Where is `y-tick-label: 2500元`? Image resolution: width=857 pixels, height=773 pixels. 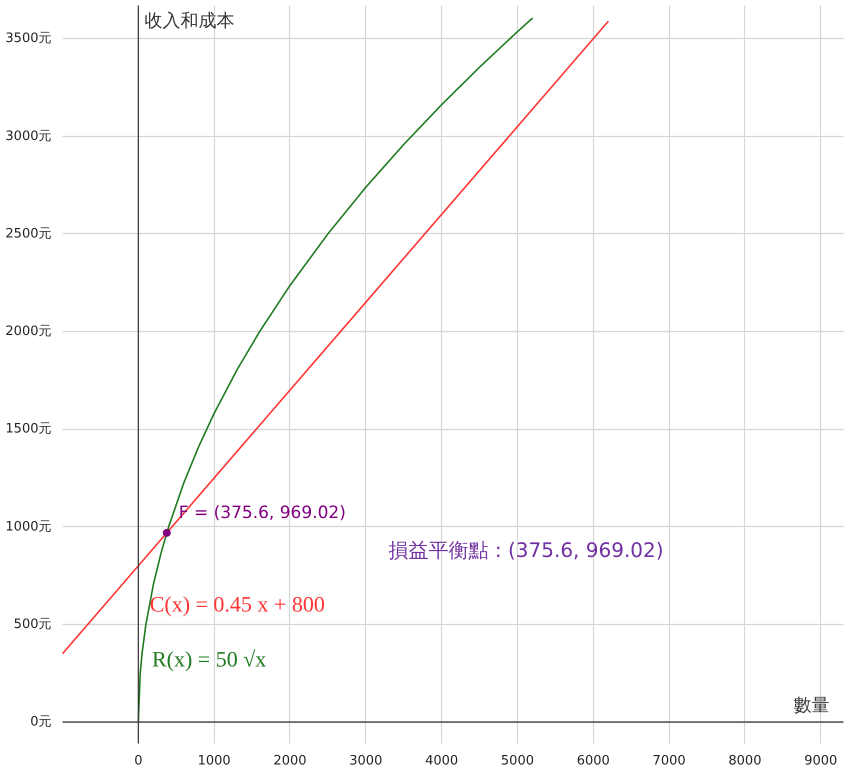
y-tick-label: 2500元 is located at coordinates (28, 234).